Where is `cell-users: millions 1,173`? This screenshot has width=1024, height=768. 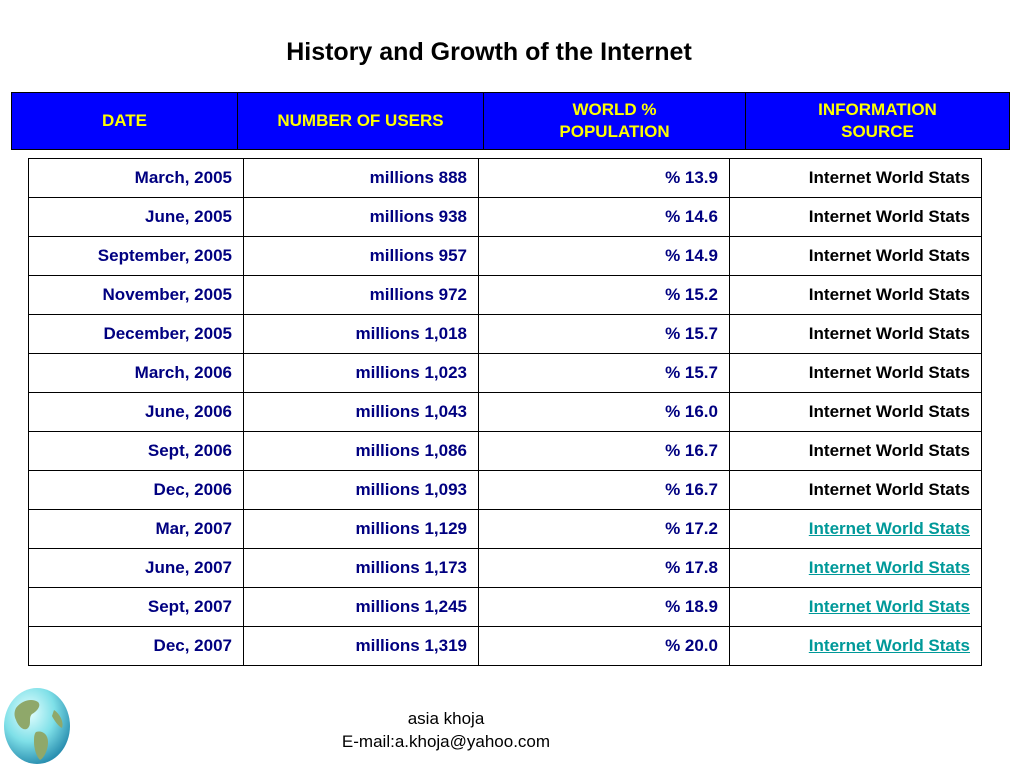 cell-users: millions 1,173 is located at coordinates (361, 568).